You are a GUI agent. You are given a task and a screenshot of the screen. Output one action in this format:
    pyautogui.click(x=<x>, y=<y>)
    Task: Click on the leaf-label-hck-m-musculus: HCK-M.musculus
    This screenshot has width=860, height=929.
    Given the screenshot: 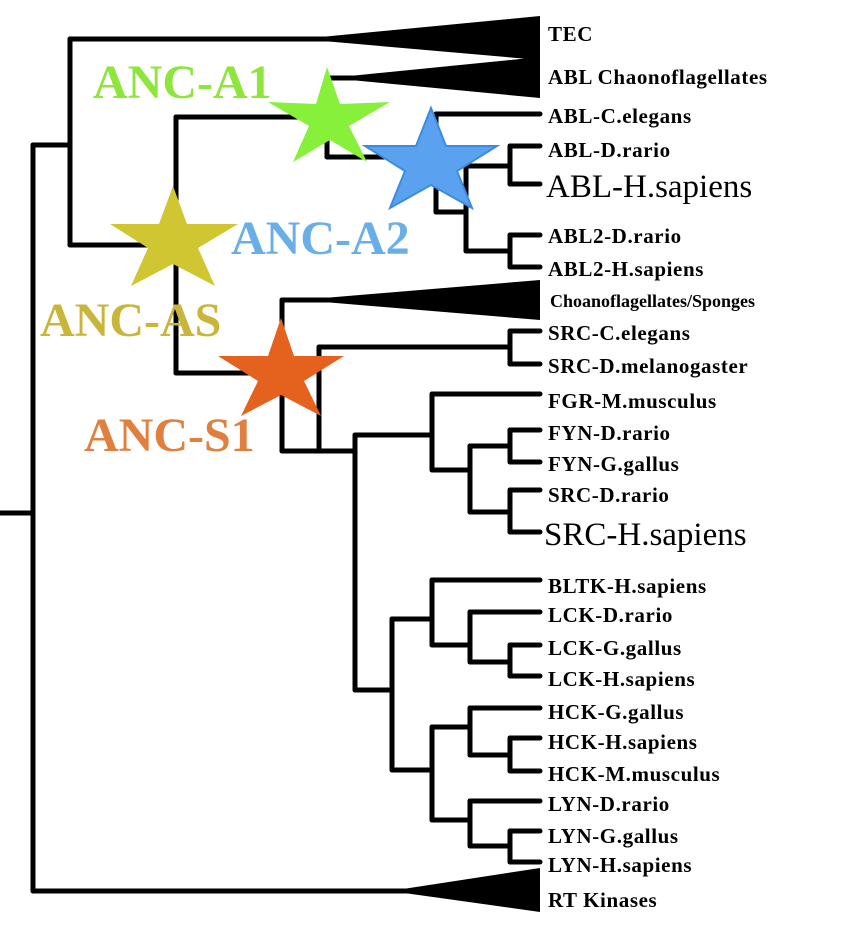 What is the action you would take?
    pyautogui.click(x=634, y=774)
    